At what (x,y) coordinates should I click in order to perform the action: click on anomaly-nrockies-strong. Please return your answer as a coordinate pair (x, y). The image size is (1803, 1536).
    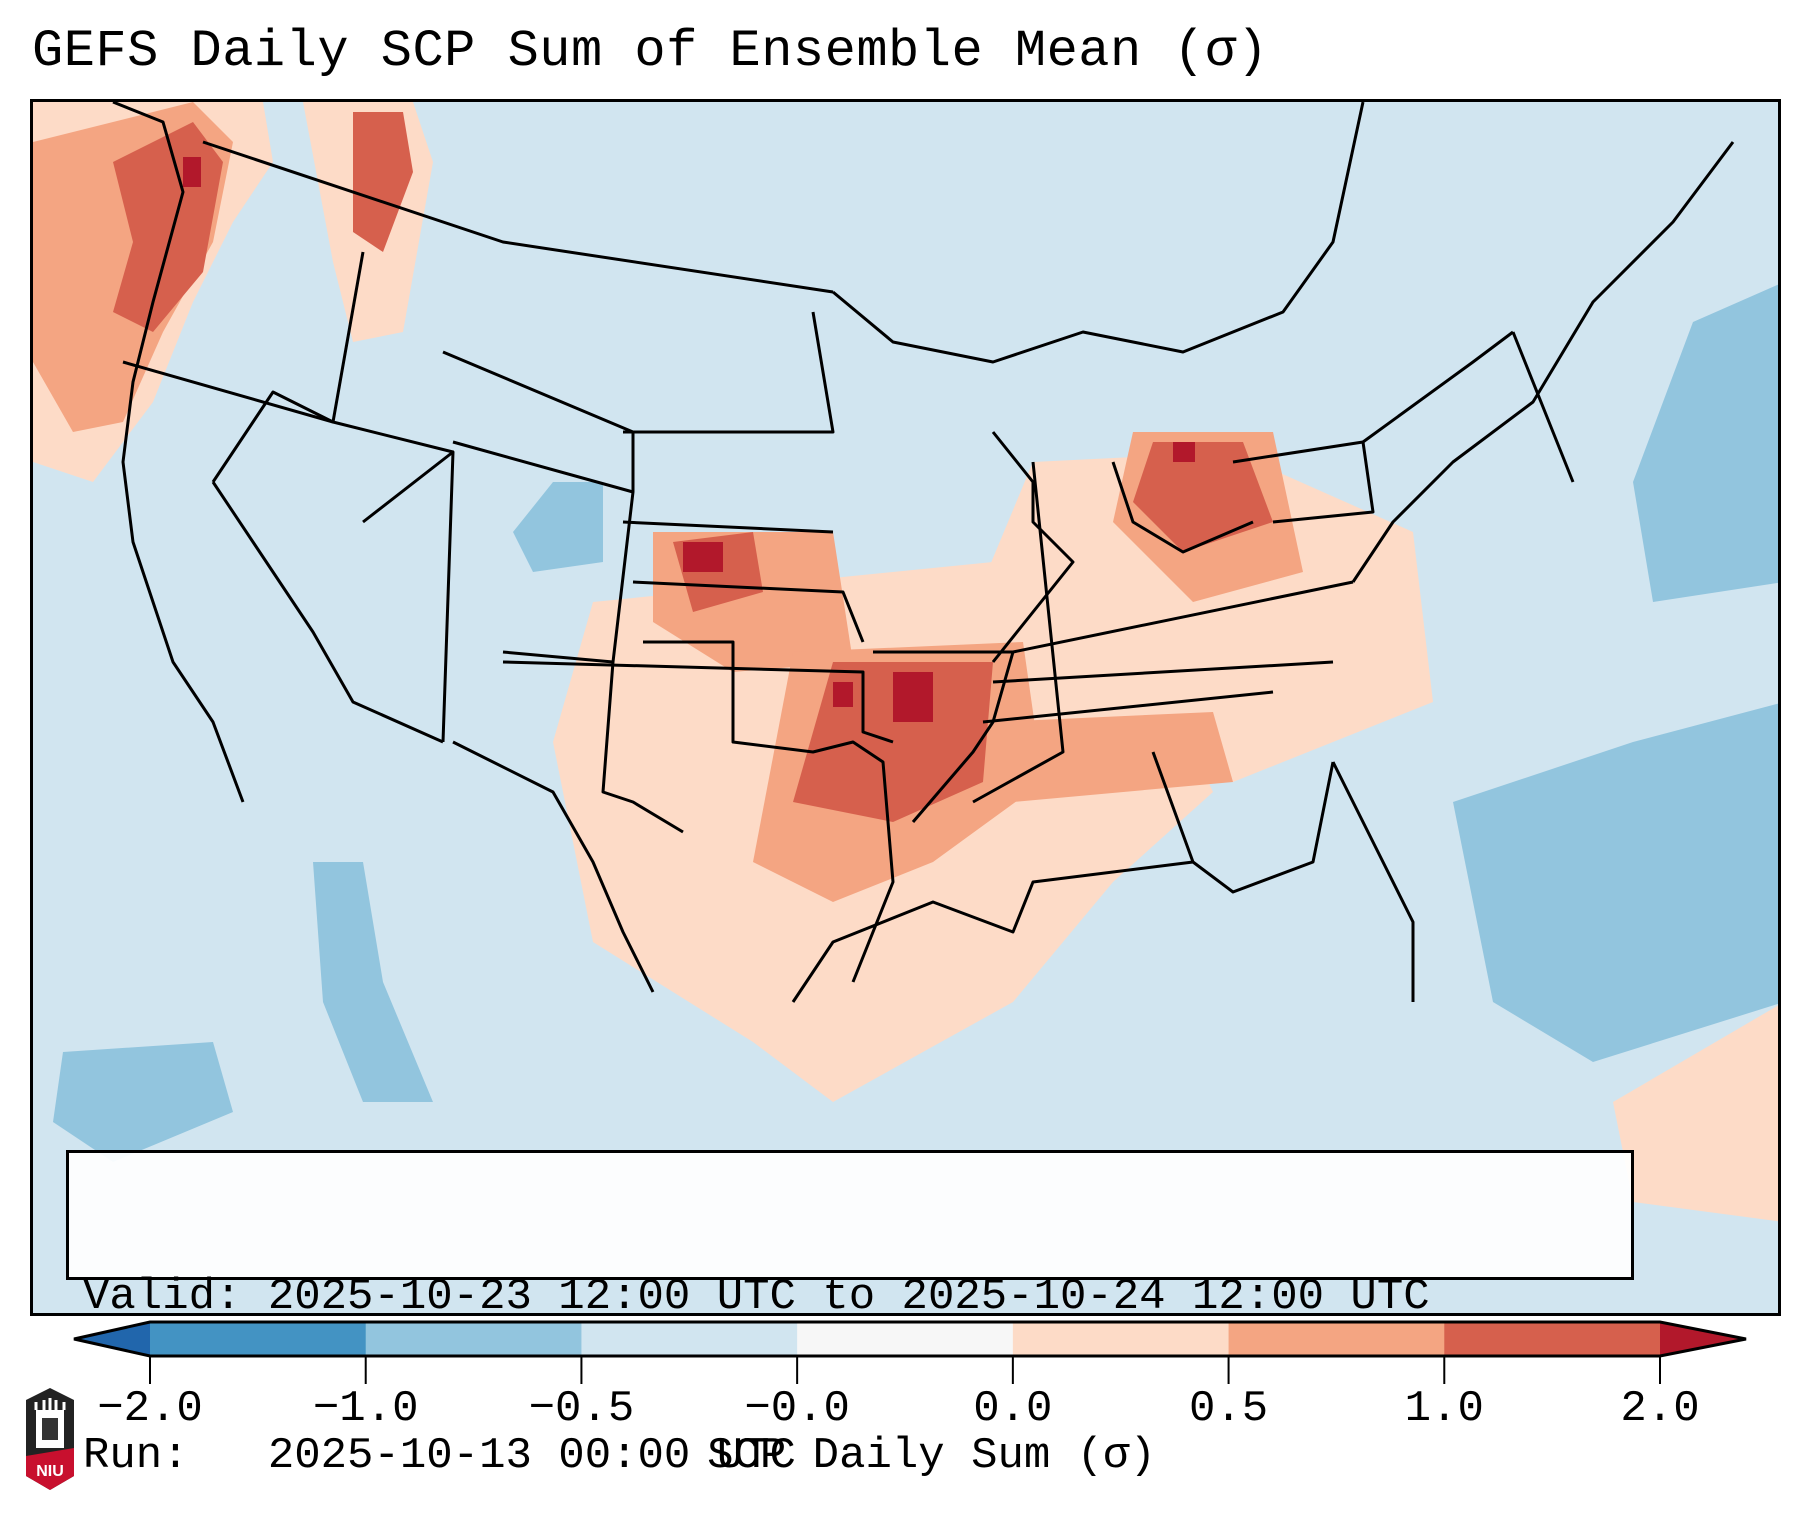
    Looking at the image, I should click on (383, 182).